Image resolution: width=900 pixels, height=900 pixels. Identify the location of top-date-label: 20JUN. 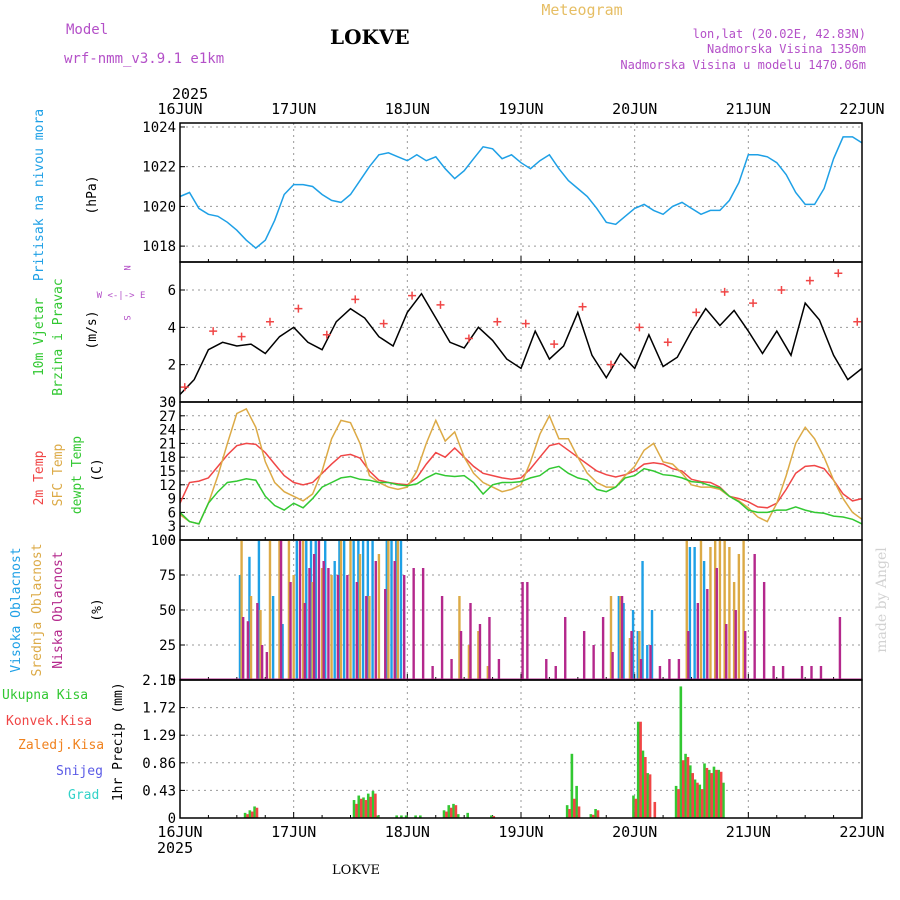
(634, 109).